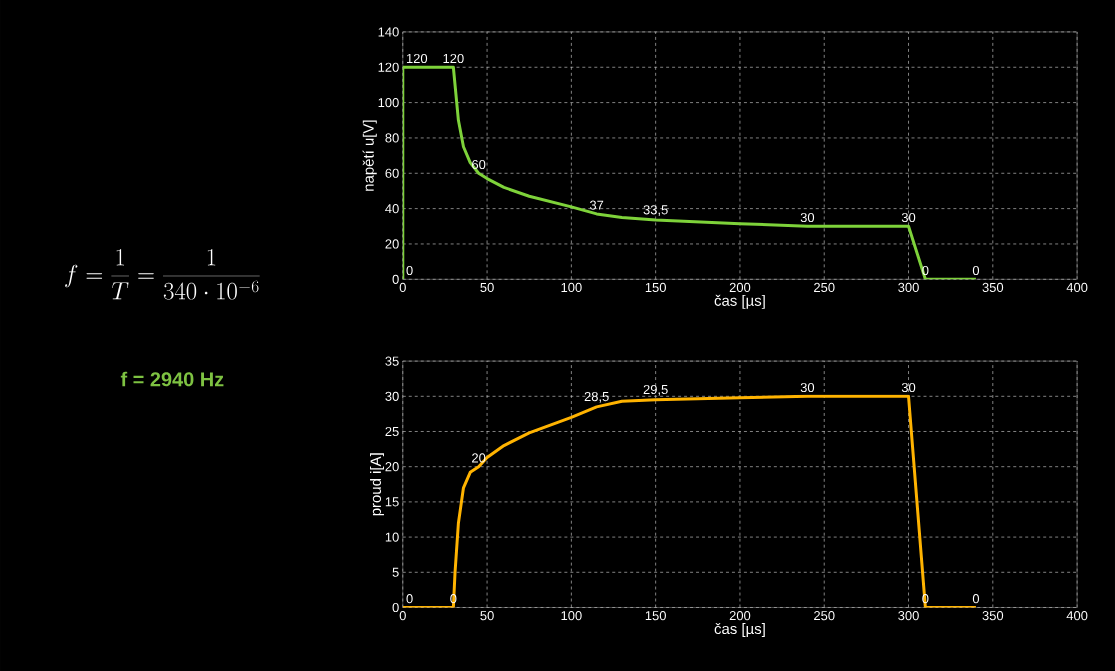  I want to click on y-tick-label: 35, so click(392, 361).